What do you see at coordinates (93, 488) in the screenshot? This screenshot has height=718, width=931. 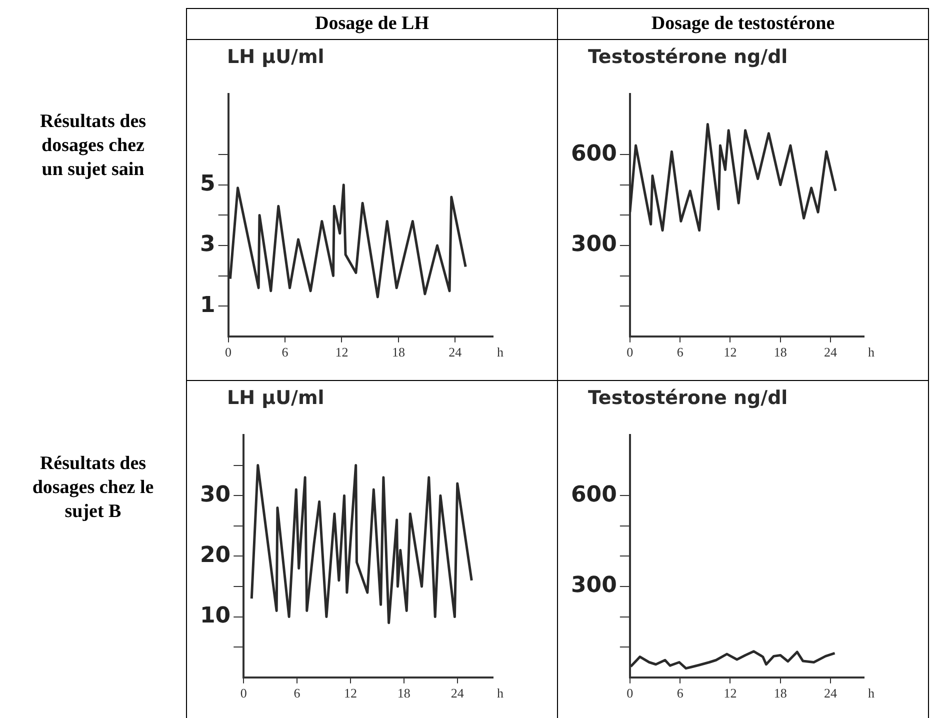 I see `text: Résultats des dosages chez le sujet B` at bounding box center [93, 488].